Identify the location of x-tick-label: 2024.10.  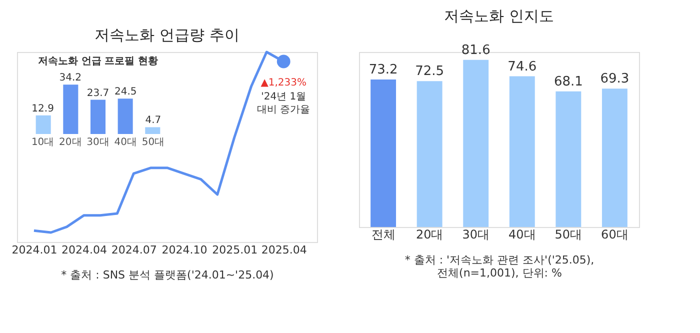
(185, 250).